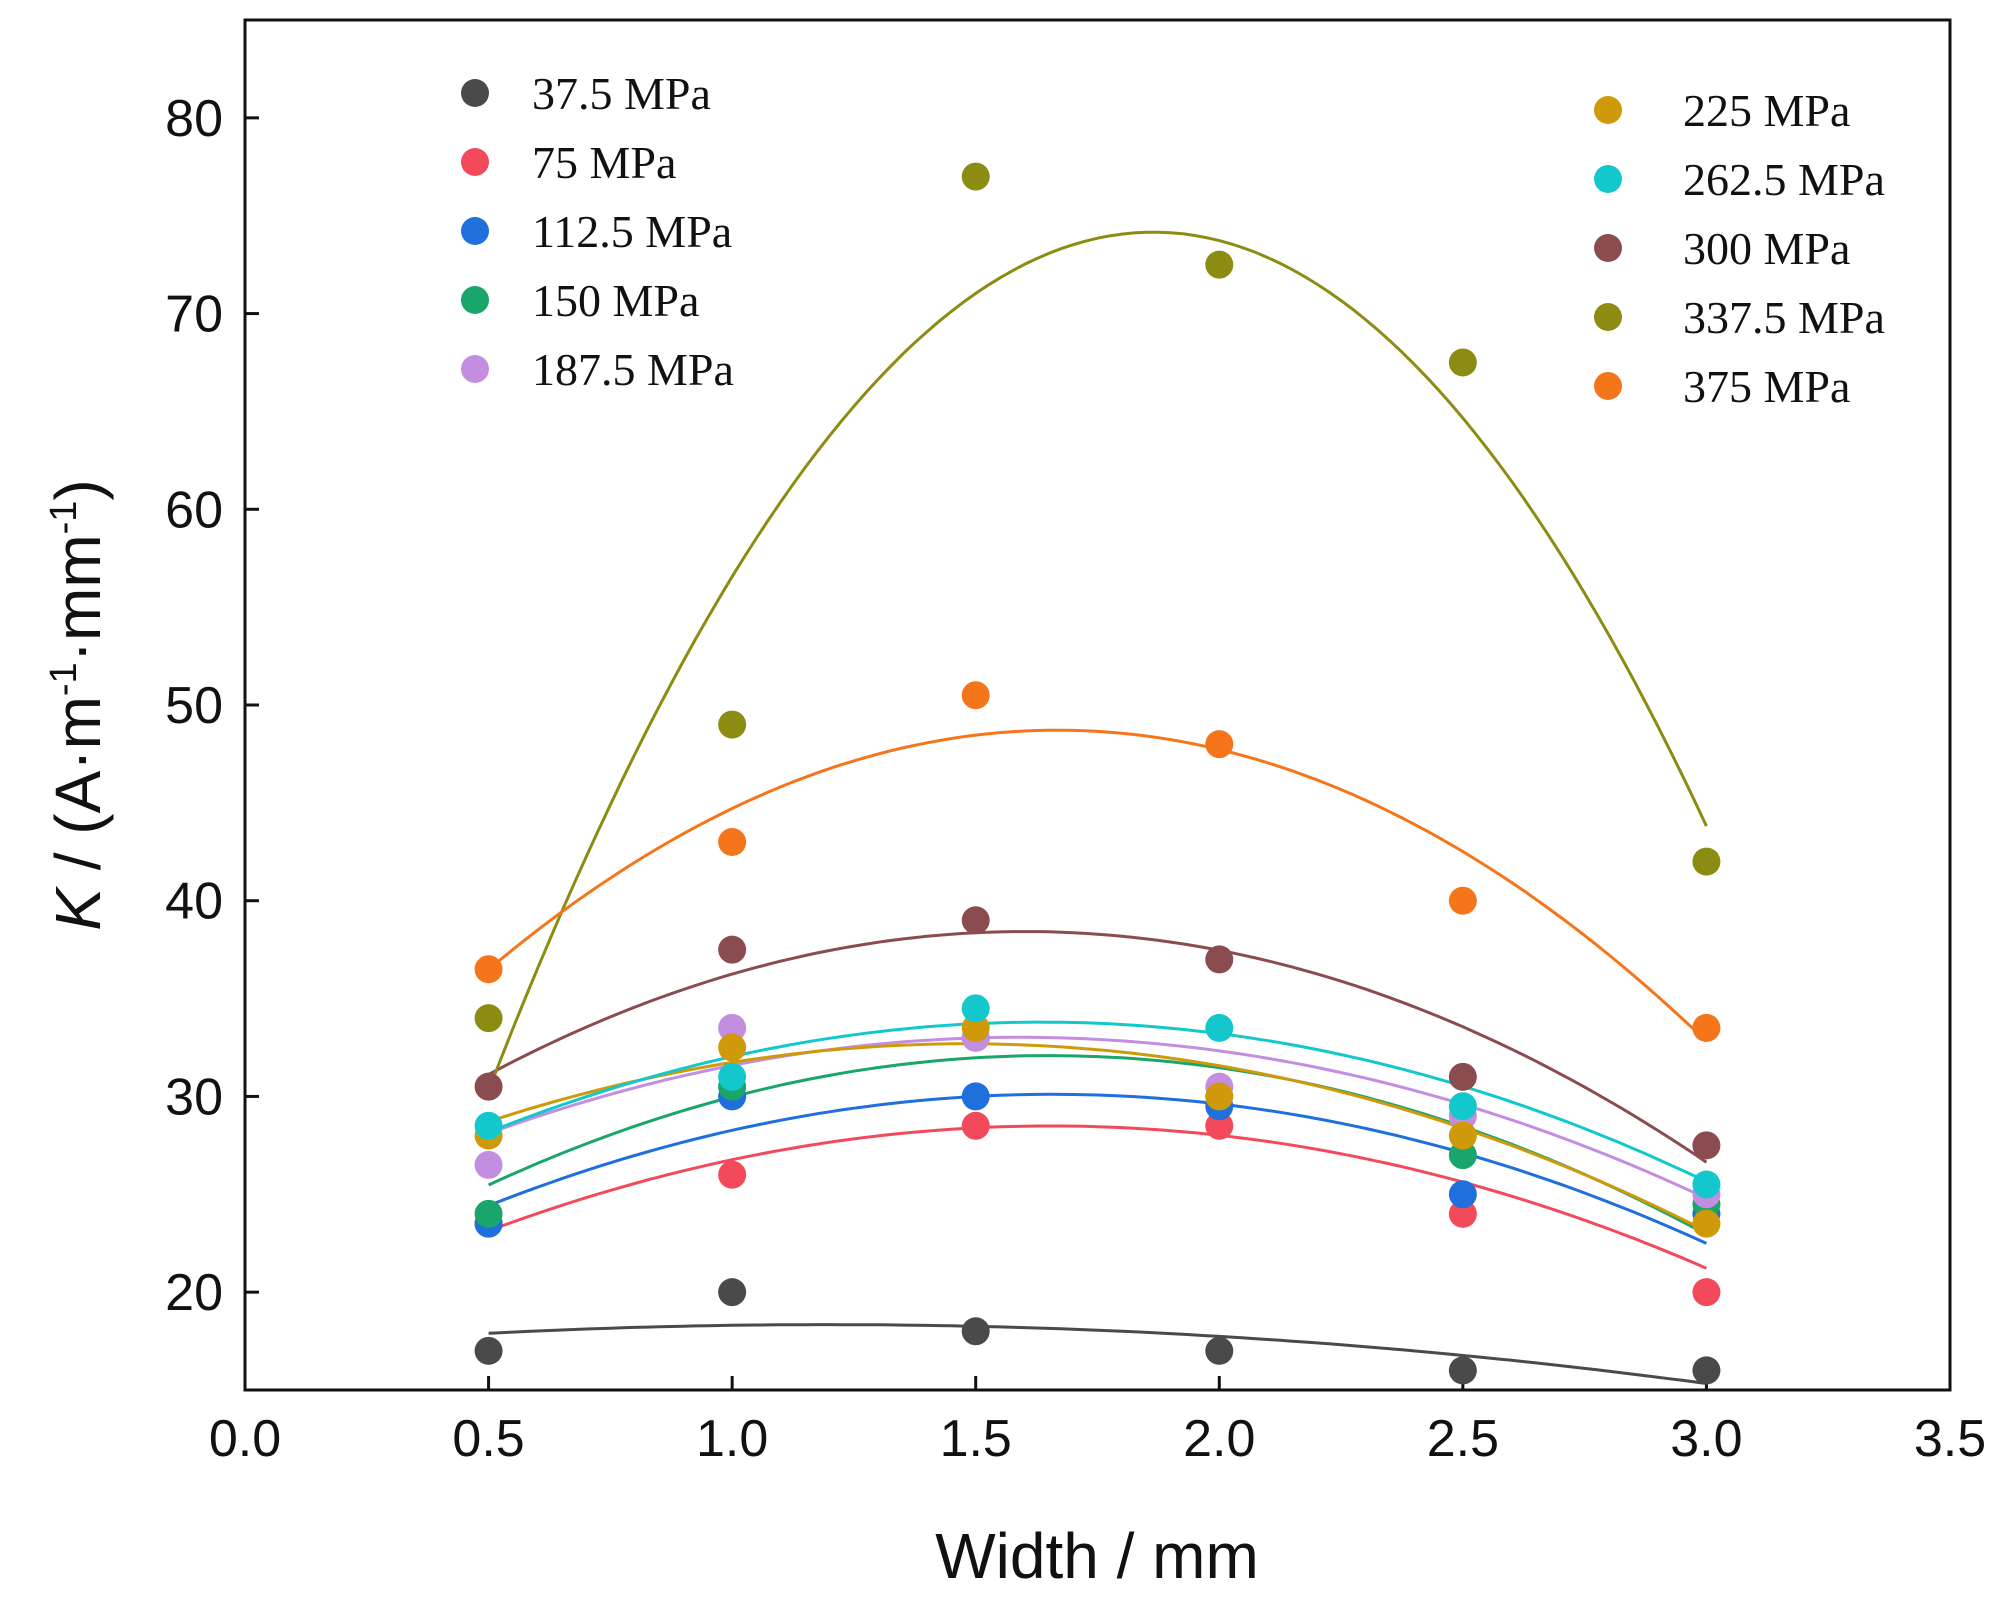  I want to click on y-axis-title: K / (A·m-1·mm-1), so click(78, 705).